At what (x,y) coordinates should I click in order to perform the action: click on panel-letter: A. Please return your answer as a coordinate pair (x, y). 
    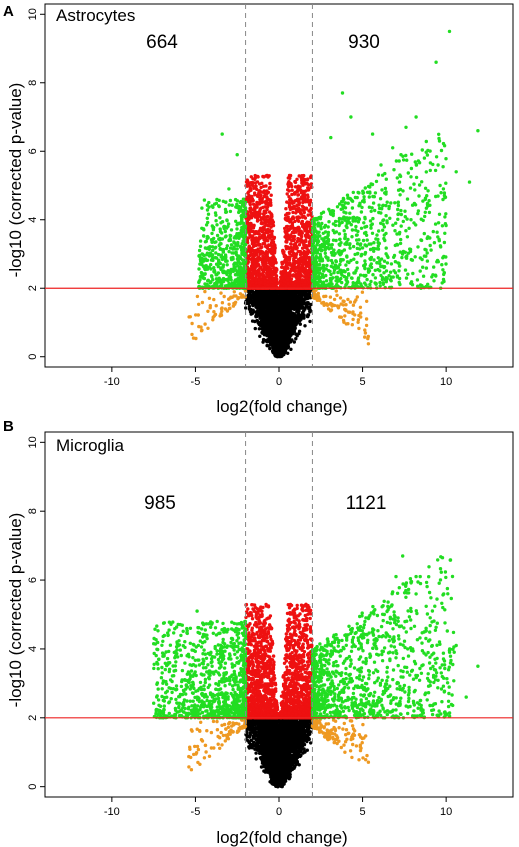
    Looking at the image, I should click on (8, 11).